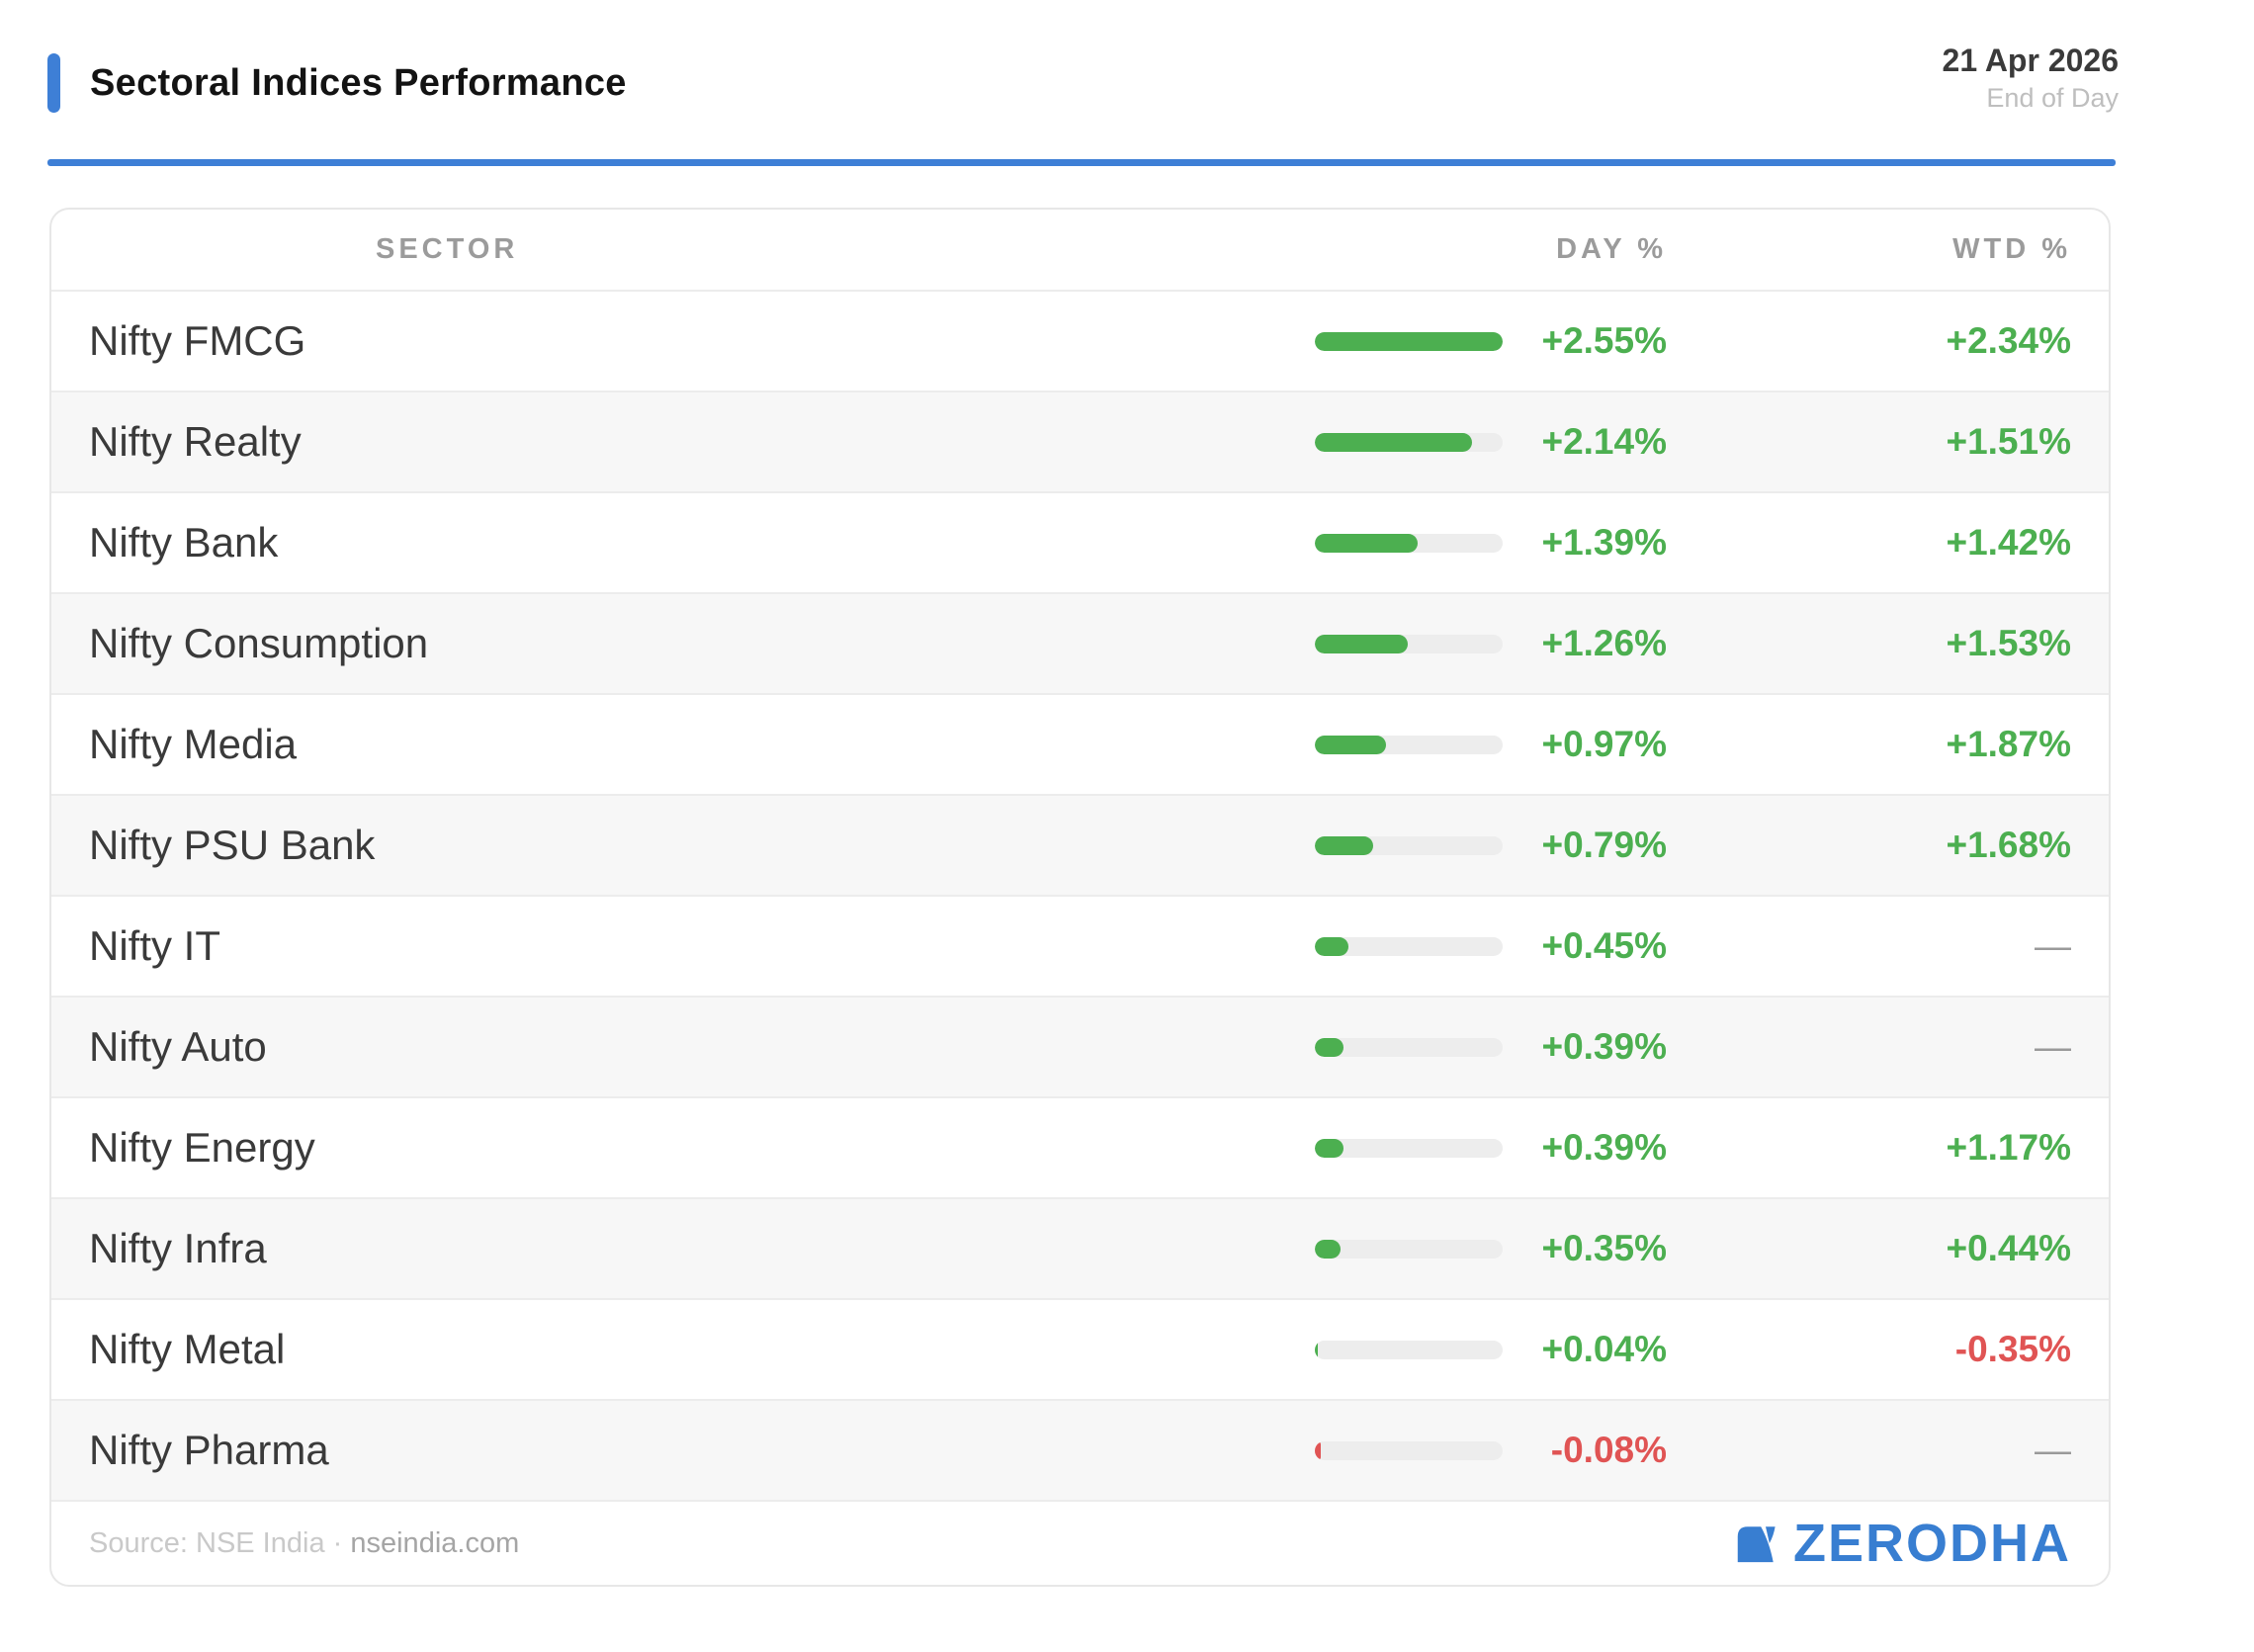  I want to click on report-date-subtitle: End of Day, so click(2052, 98).